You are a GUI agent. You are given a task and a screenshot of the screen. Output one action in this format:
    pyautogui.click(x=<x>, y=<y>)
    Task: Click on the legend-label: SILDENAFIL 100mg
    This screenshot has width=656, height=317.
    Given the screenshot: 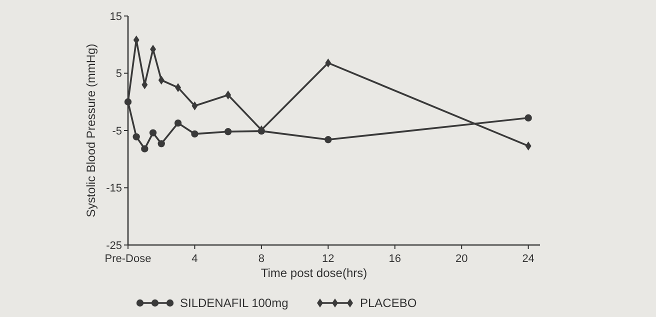 What is the action you would take?
    pyautogui.click(x=234, y=303)
    